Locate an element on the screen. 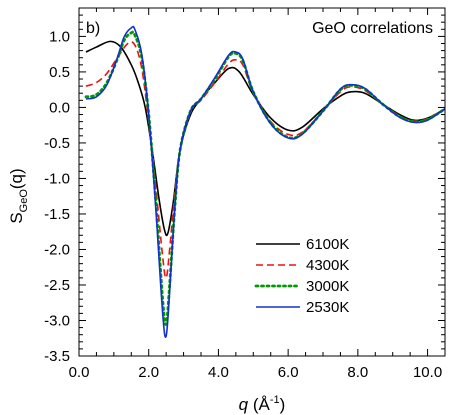 This screenshot has height=415, width=457. y-tick-label: 0.5 is located at coordinates (59, 72).